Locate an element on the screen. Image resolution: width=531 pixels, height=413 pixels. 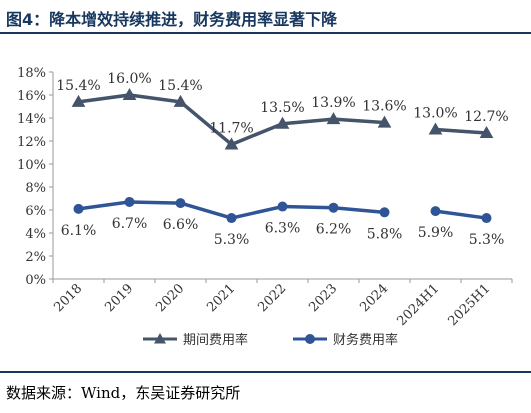
chart-legend: 期间费用率 财务费用率 is located at coordinates (270, 340).